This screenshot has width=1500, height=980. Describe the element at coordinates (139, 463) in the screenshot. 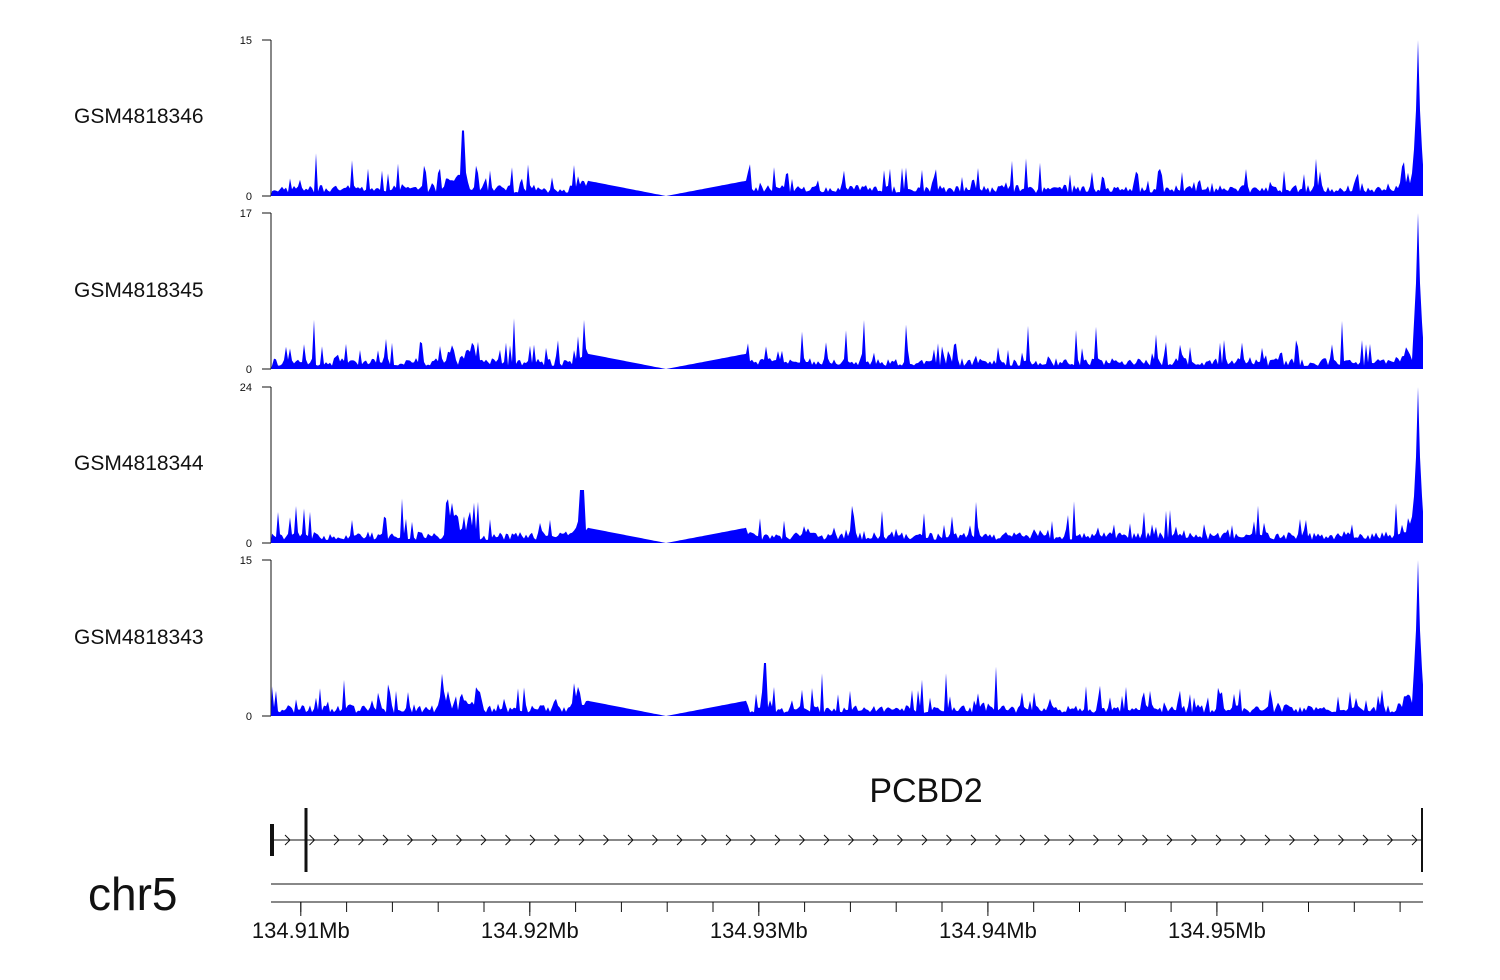

I see `track-label: GSM4818344` at that location.